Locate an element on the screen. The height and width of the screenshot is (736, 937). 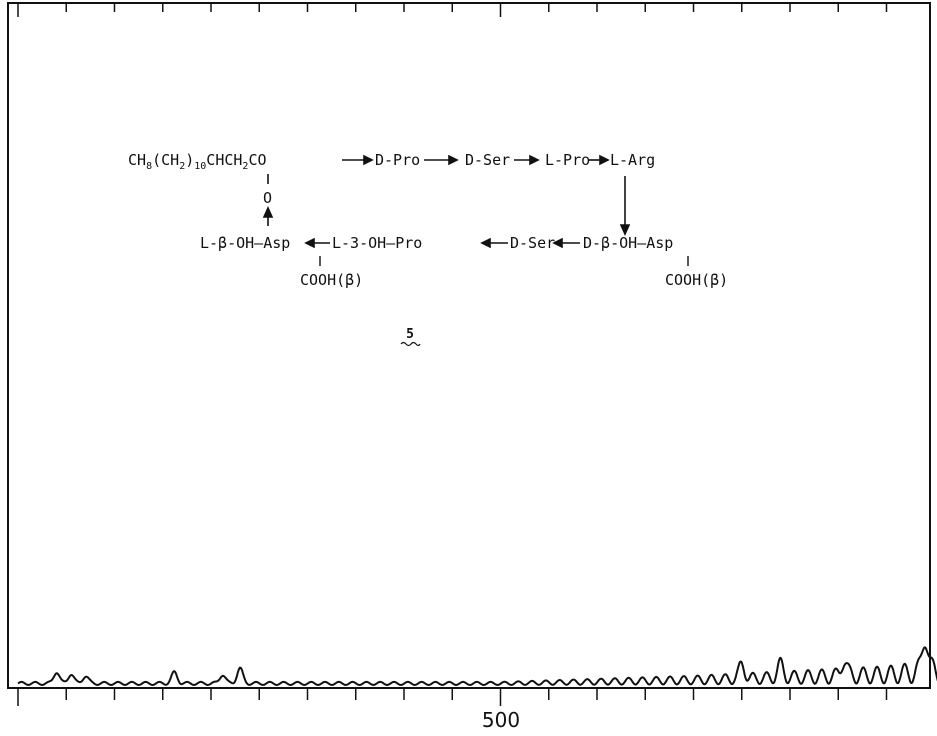
side-chain-cooh-left: COOH(β) is located at coordinates (331, 280).